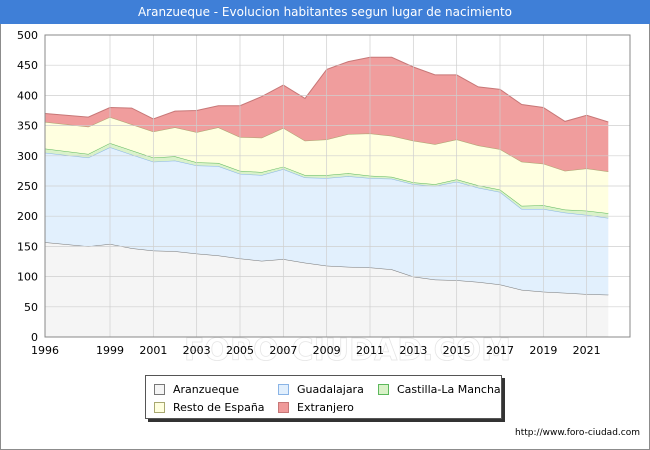 The height and width of the screenshot is (450, 650). Describe the element at coordinates (383, 389) in the screenshot. I see `legend-swatch-castilla-la-mancha` at that location.